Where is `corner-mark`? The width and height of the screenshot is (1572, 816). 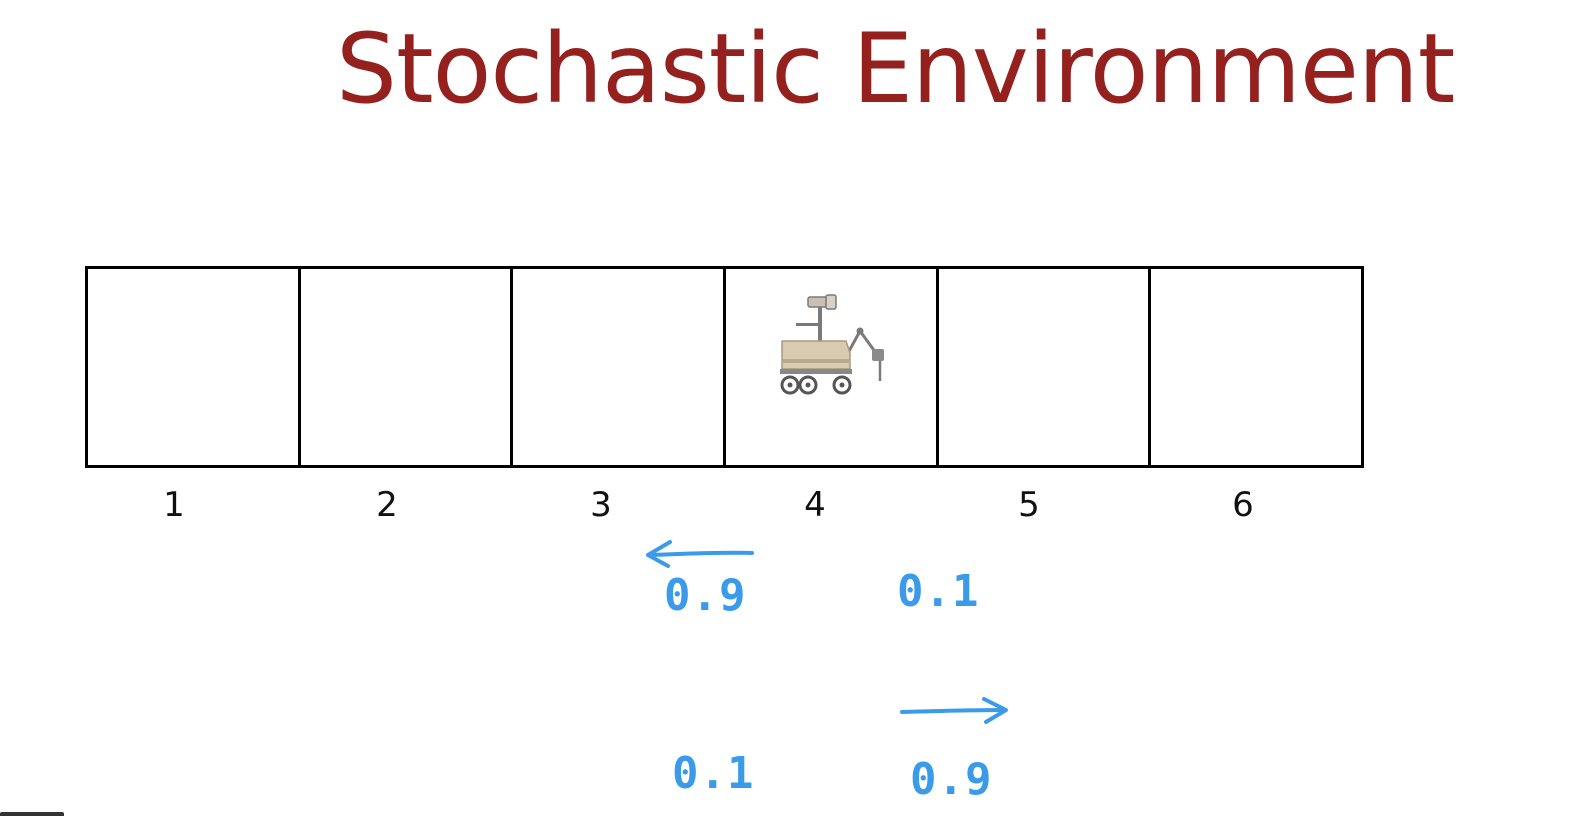
corner-mark is located at coordinates (32, 814).